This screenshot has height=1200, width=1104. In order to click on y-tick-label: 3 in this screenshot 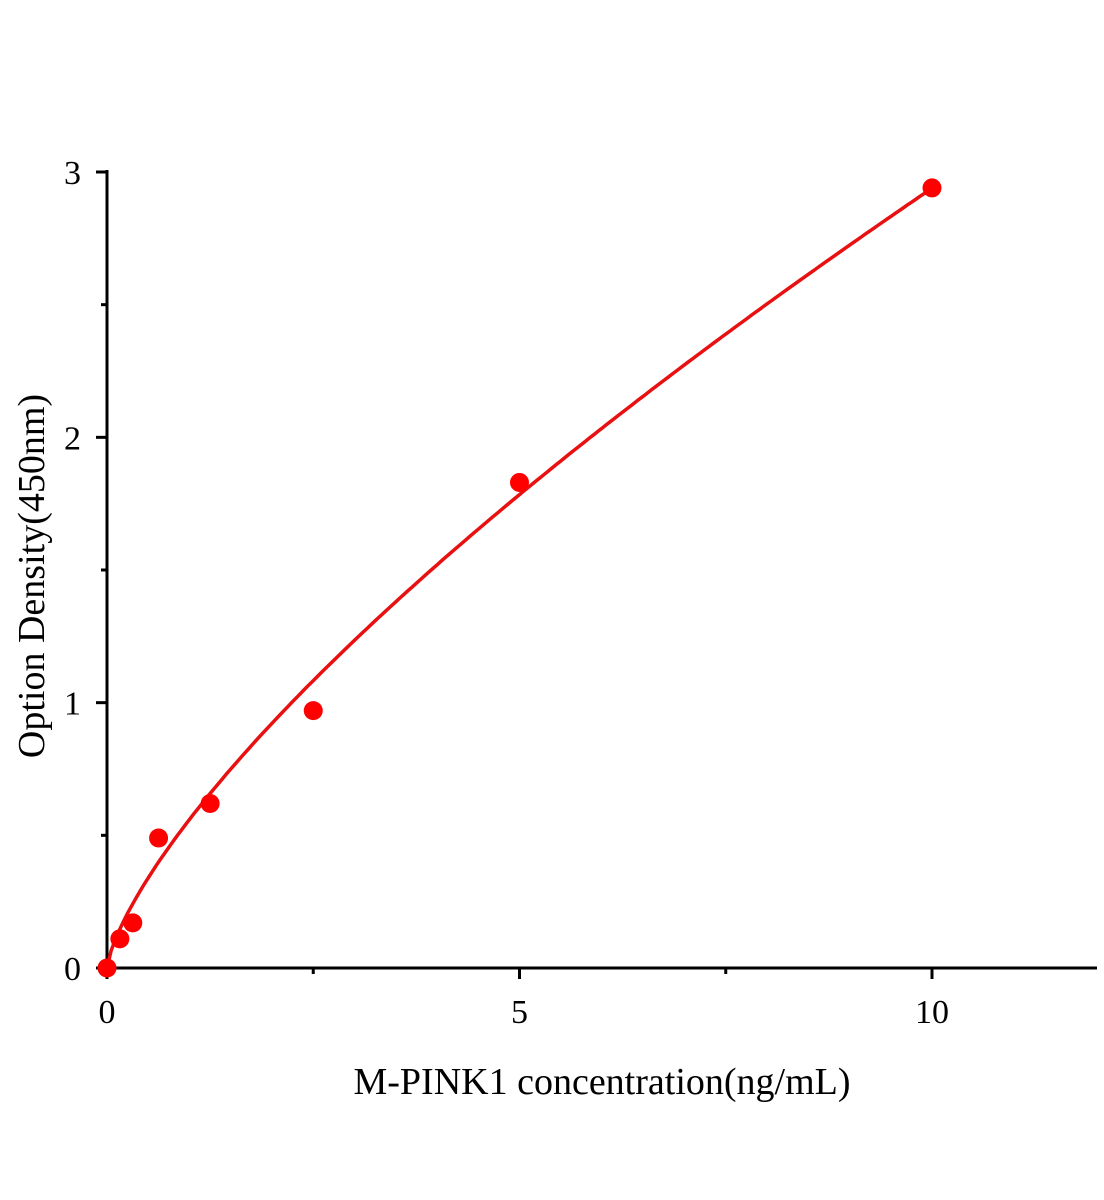, I will do `click(72, 173)`.